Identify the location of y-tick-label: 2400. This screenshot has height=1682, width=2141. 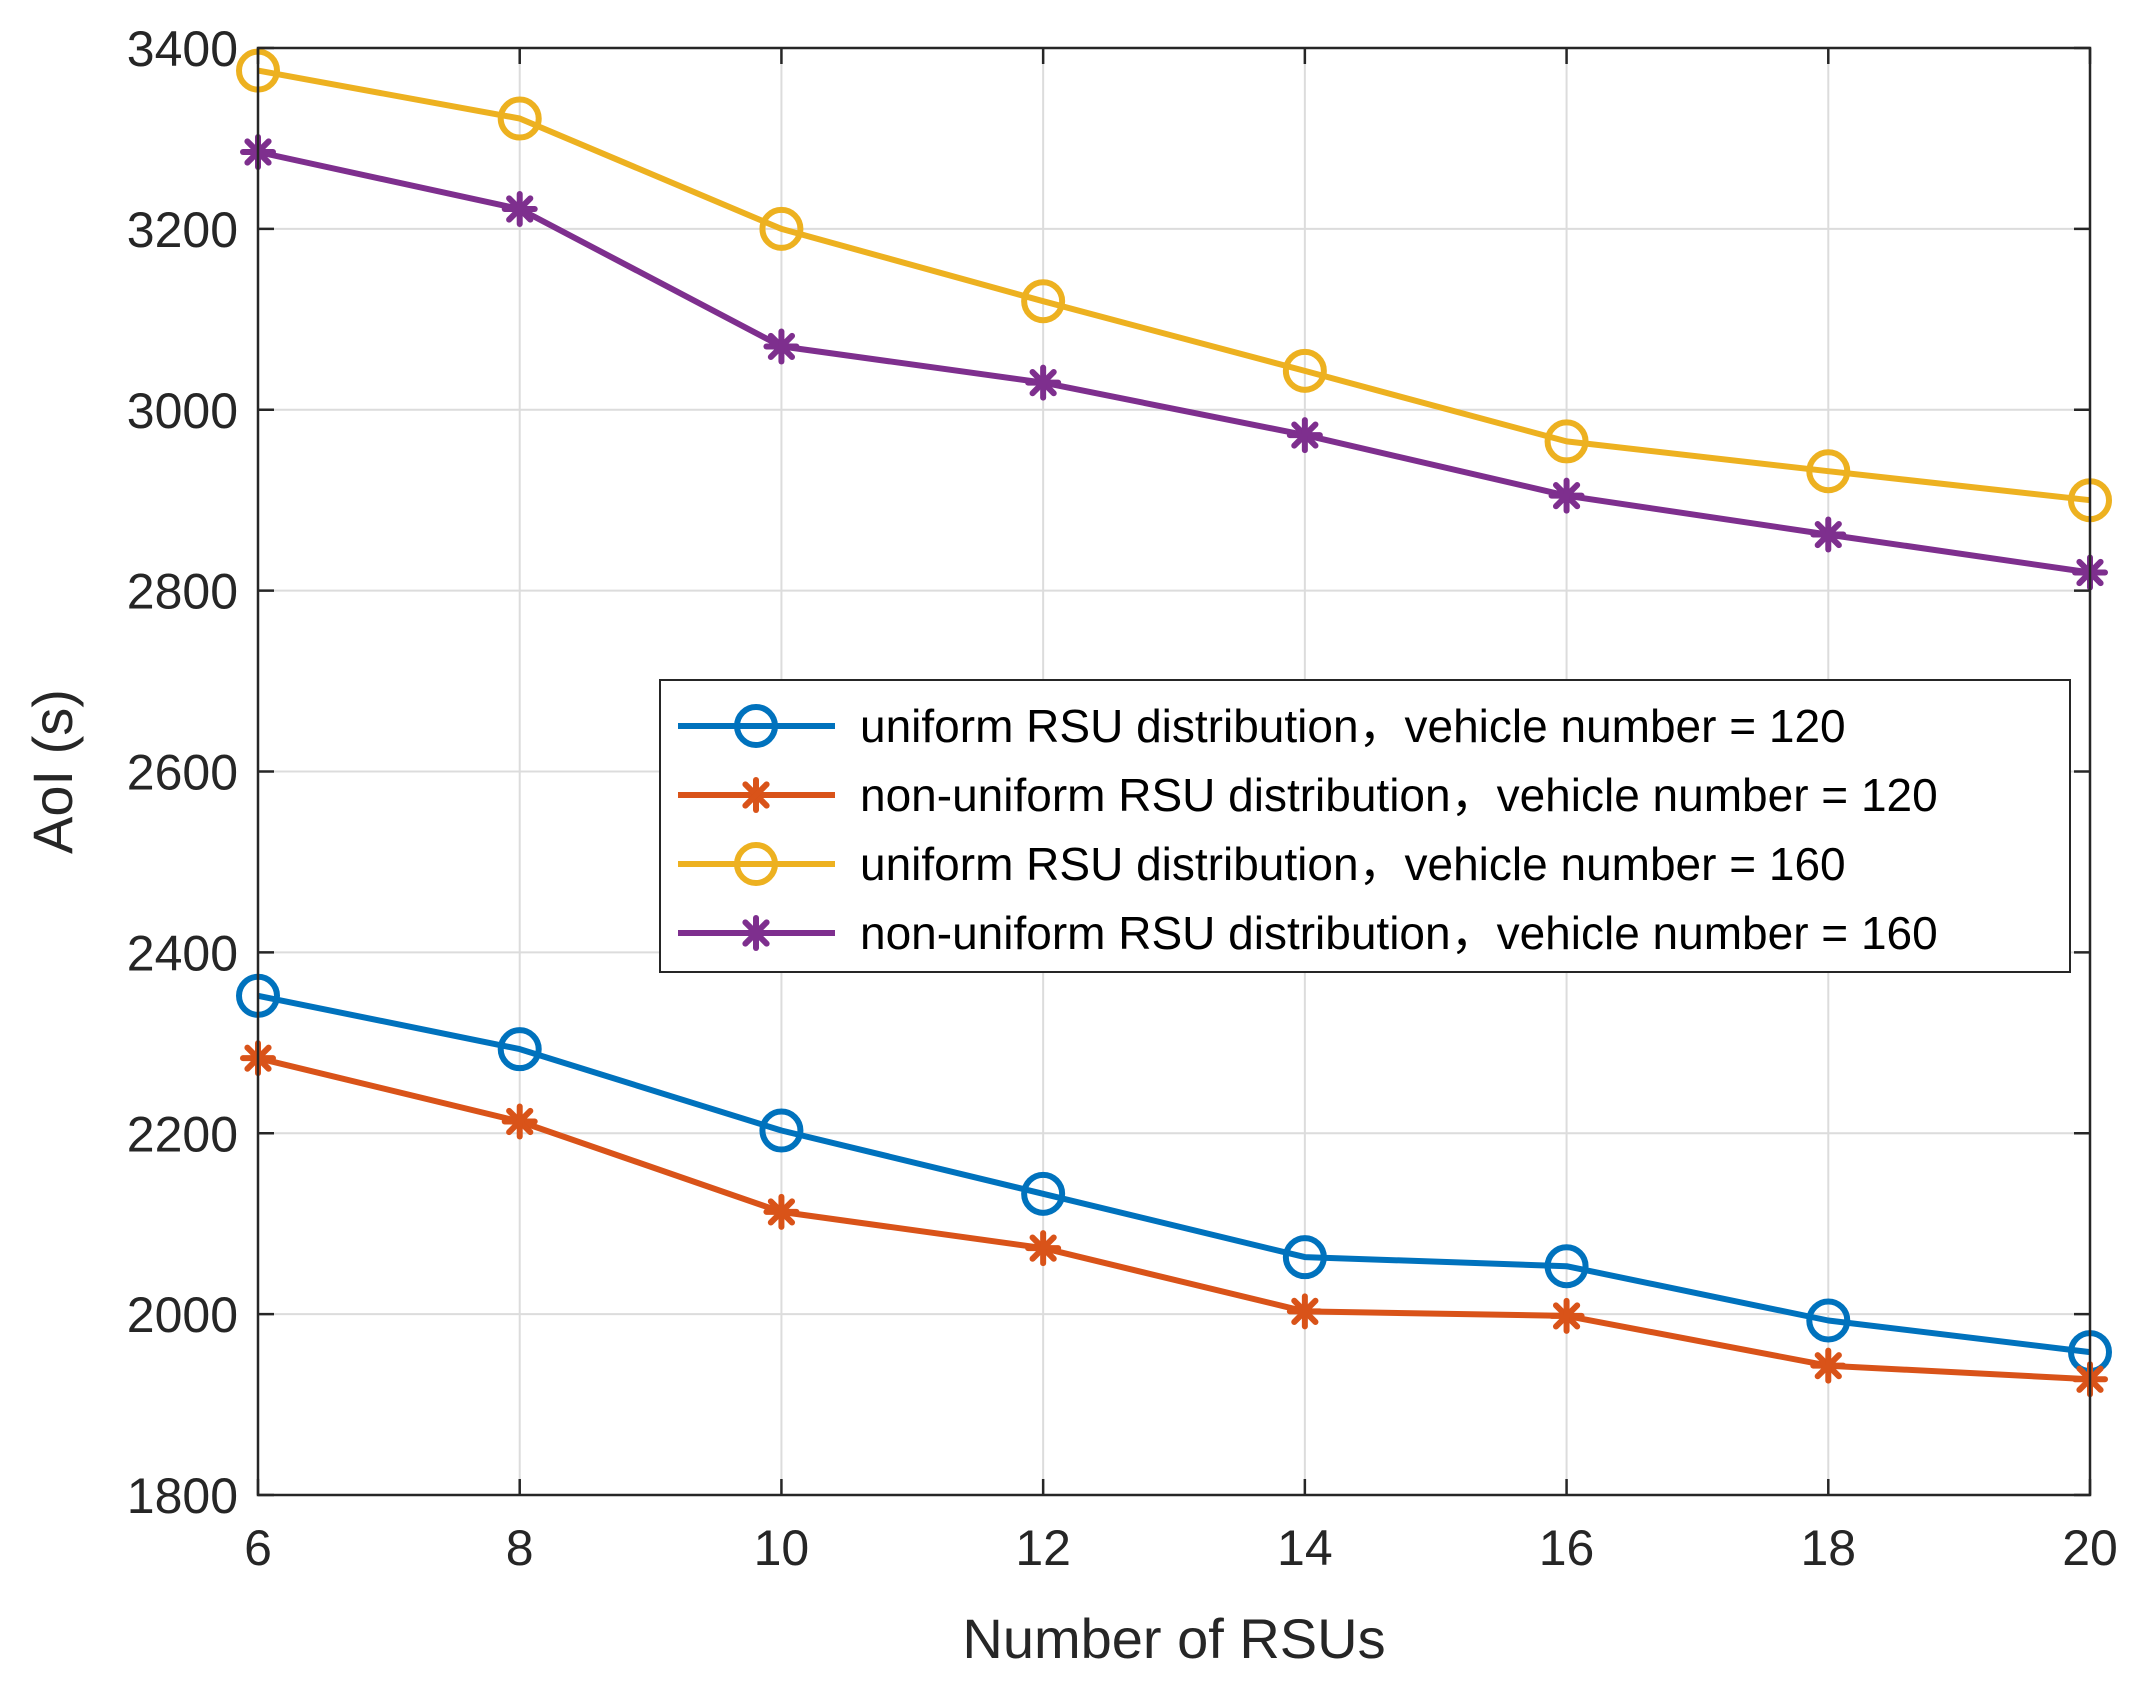
(182, 953).